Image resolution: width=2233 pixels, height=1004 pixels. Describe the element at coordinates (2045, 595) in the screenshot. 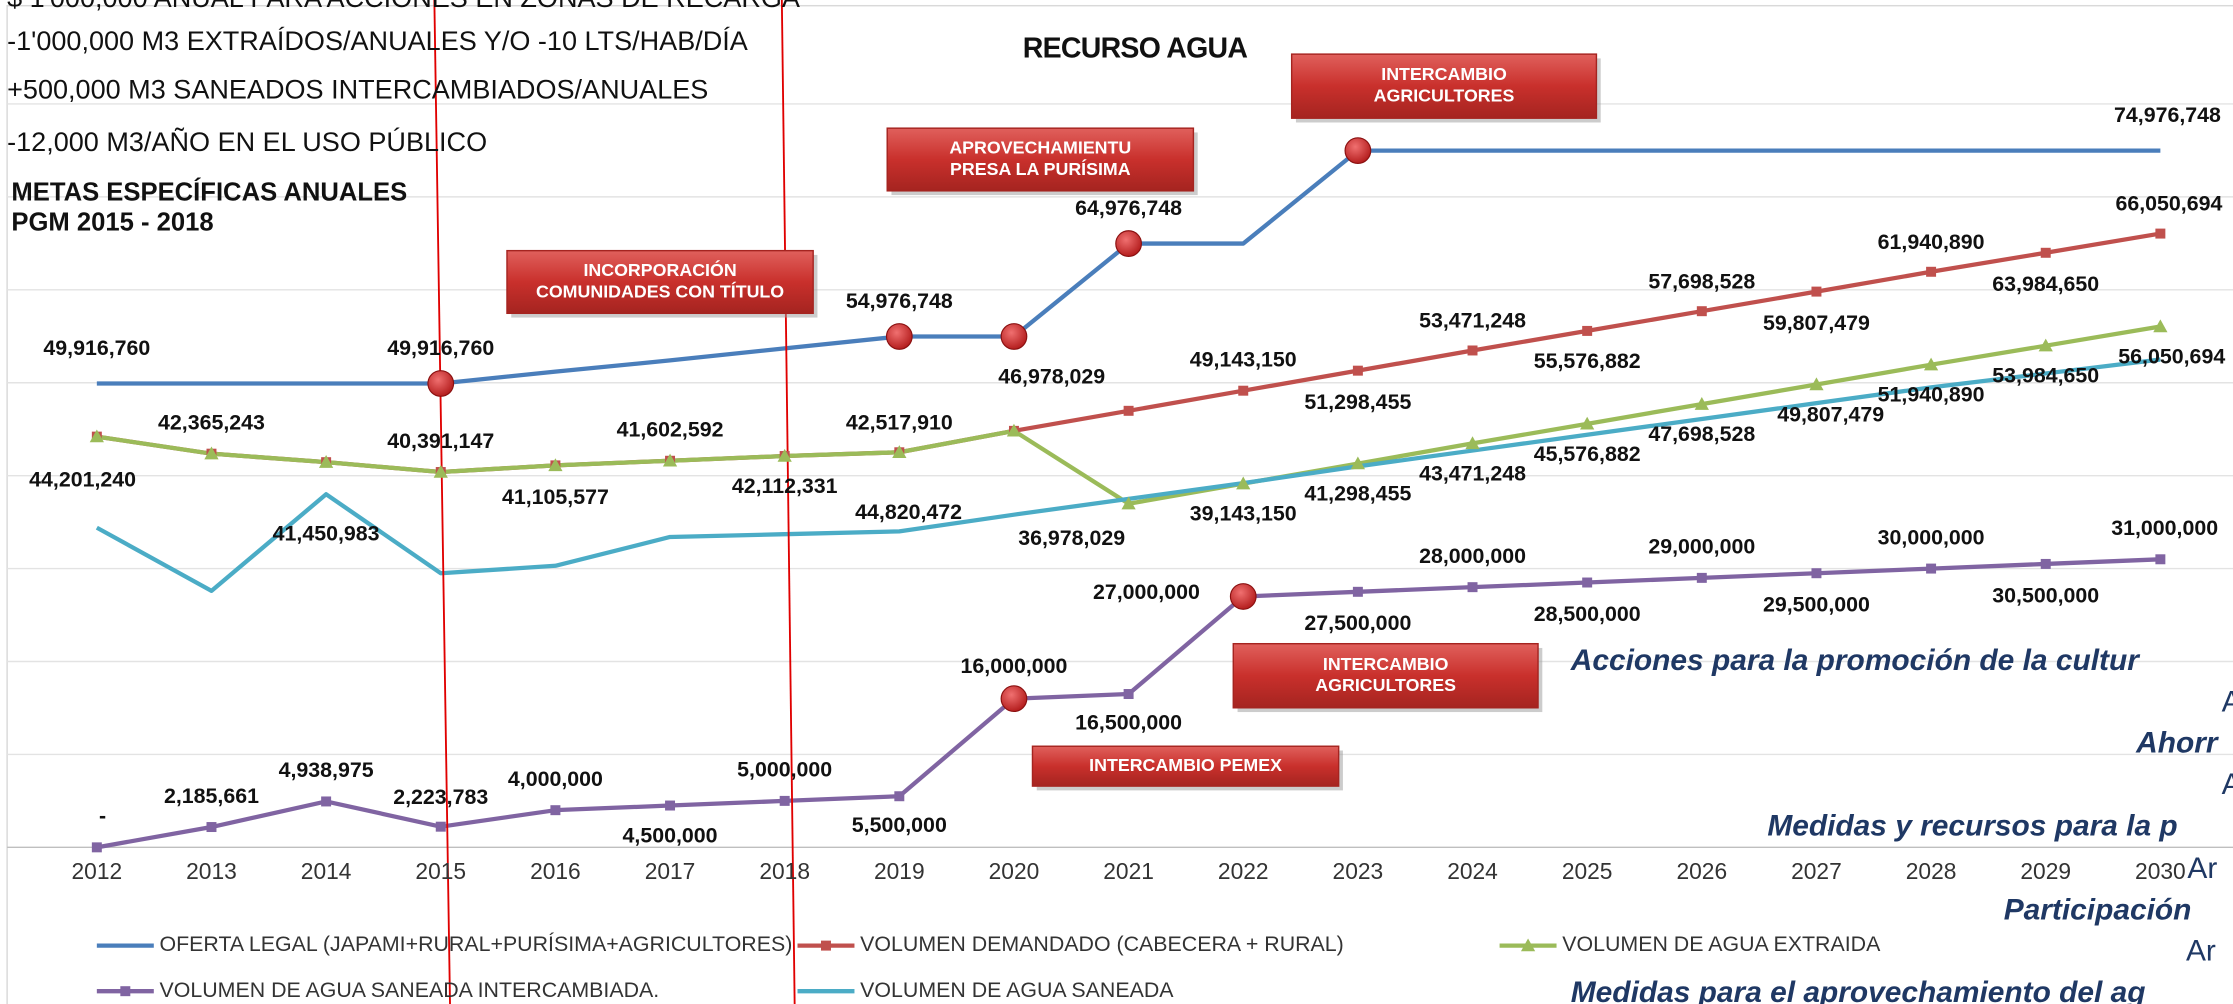

I see `value-label: 30,500,000` at that location.